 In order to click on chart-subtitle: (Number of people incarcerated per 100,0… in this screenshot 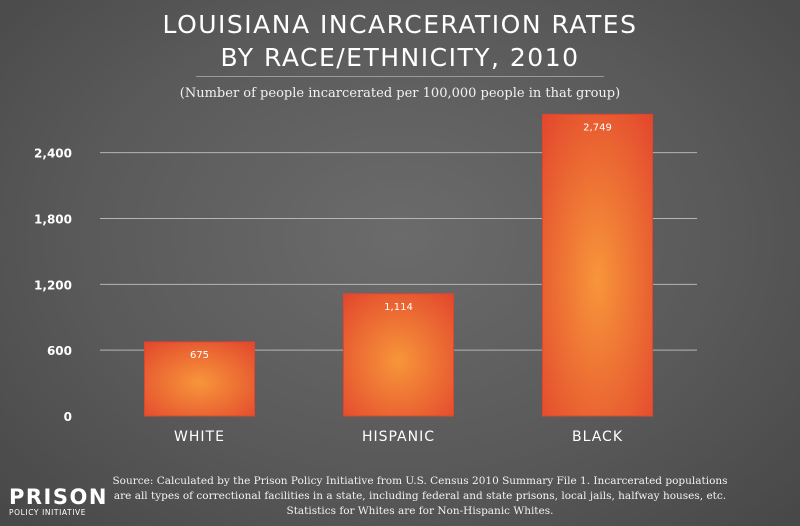, I will do `click(400, 93)`.